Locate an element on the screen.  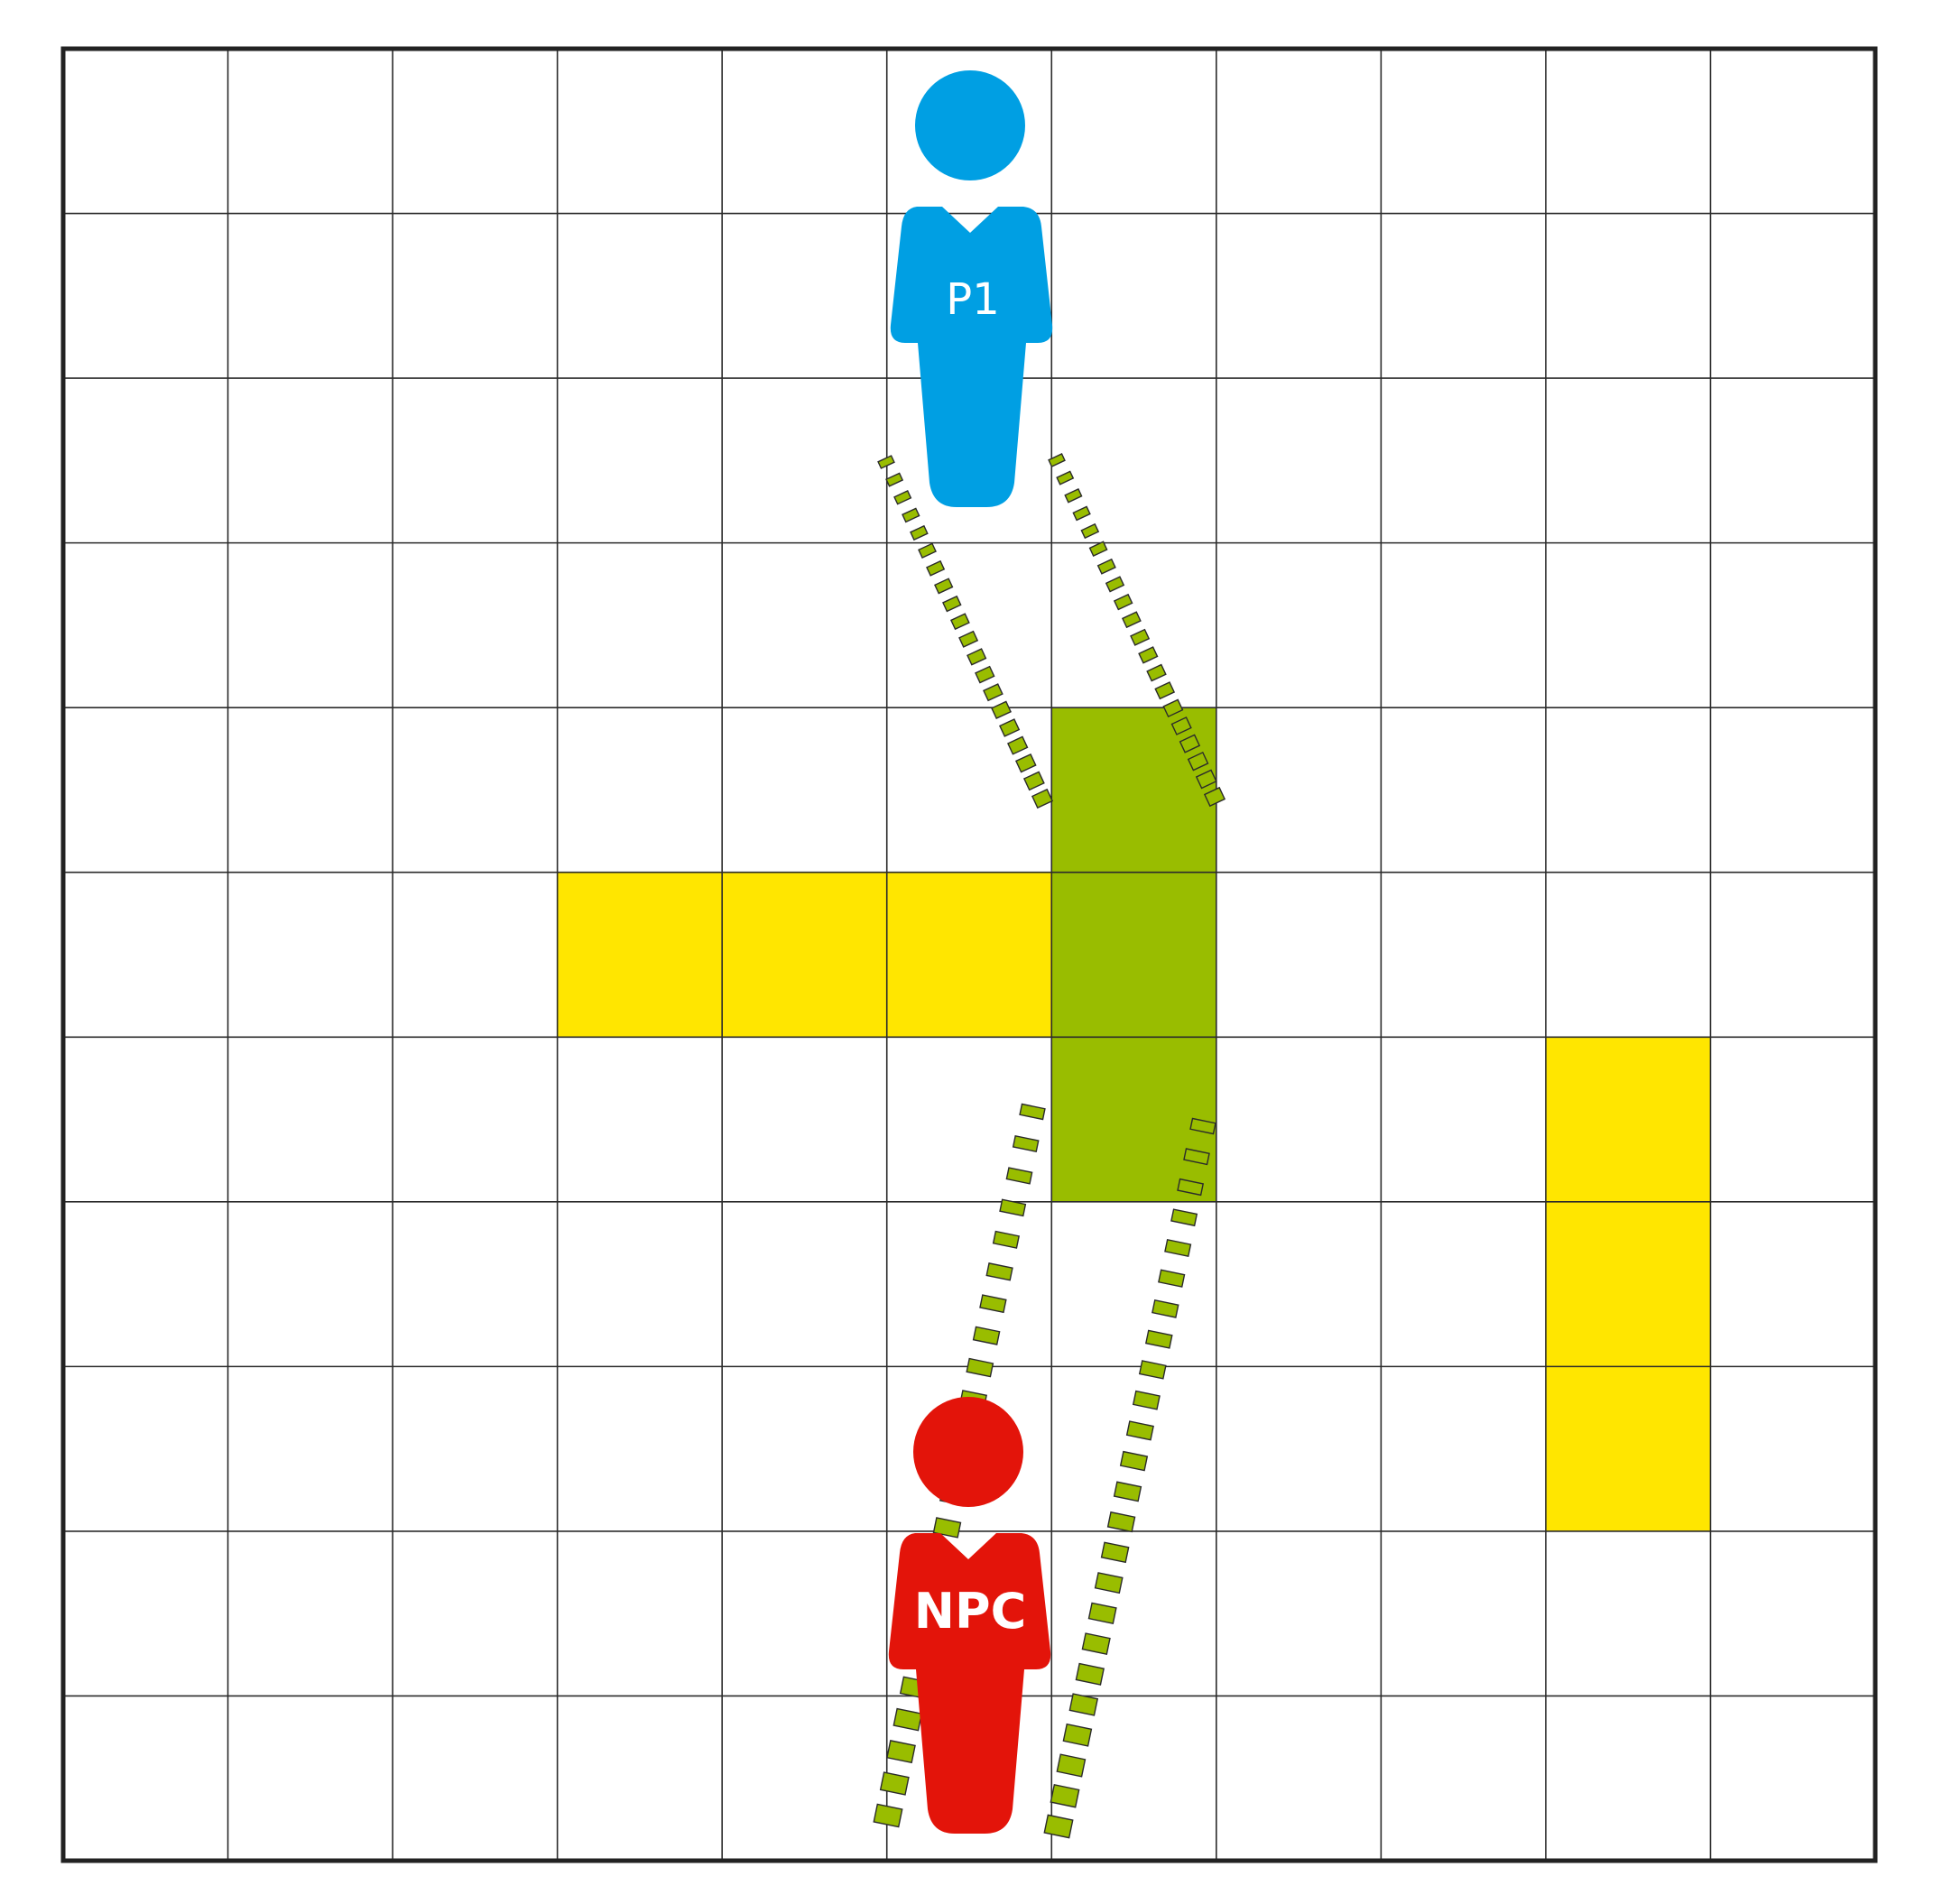
npc-label: NPC is located at coordinates (970, 1612).